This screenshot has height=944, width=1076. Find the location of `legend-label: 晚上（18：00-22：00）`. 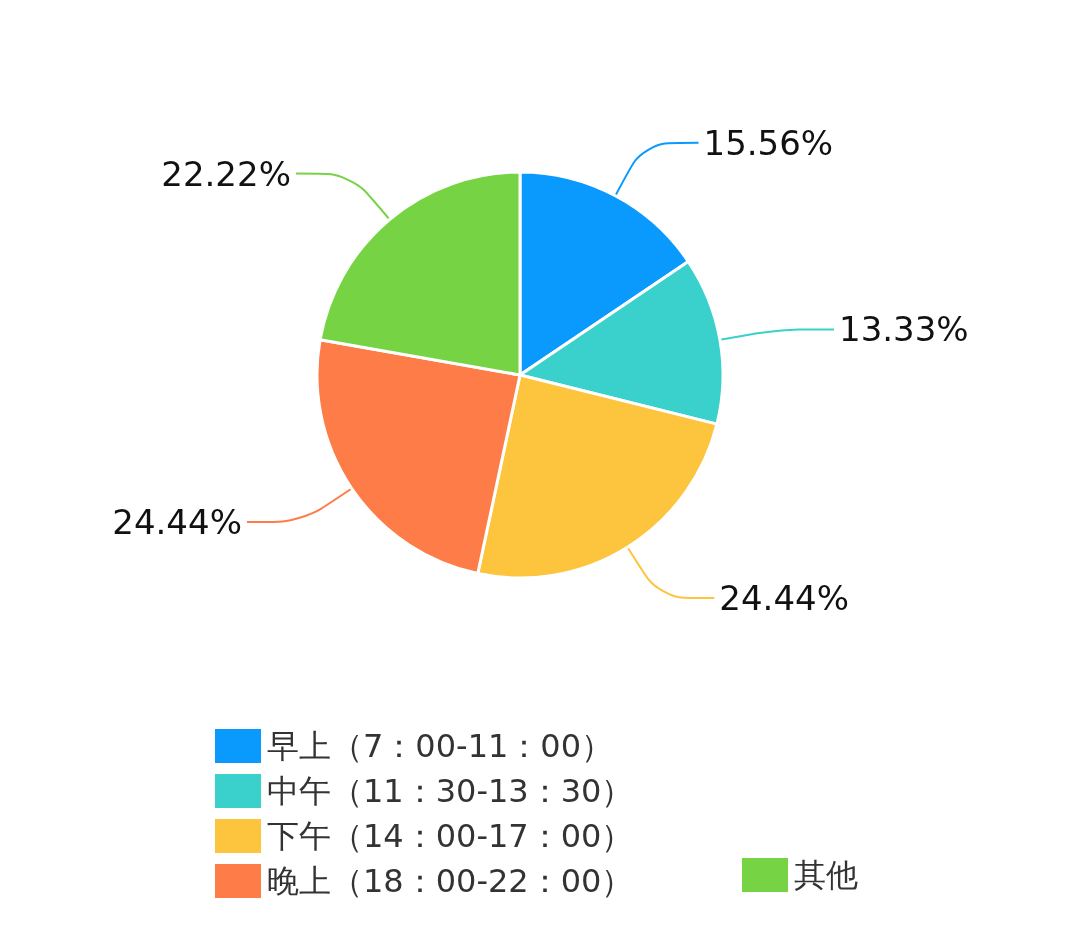

legend-label: 晚上（18：00-22：00） is located at coordinates (450, 881).